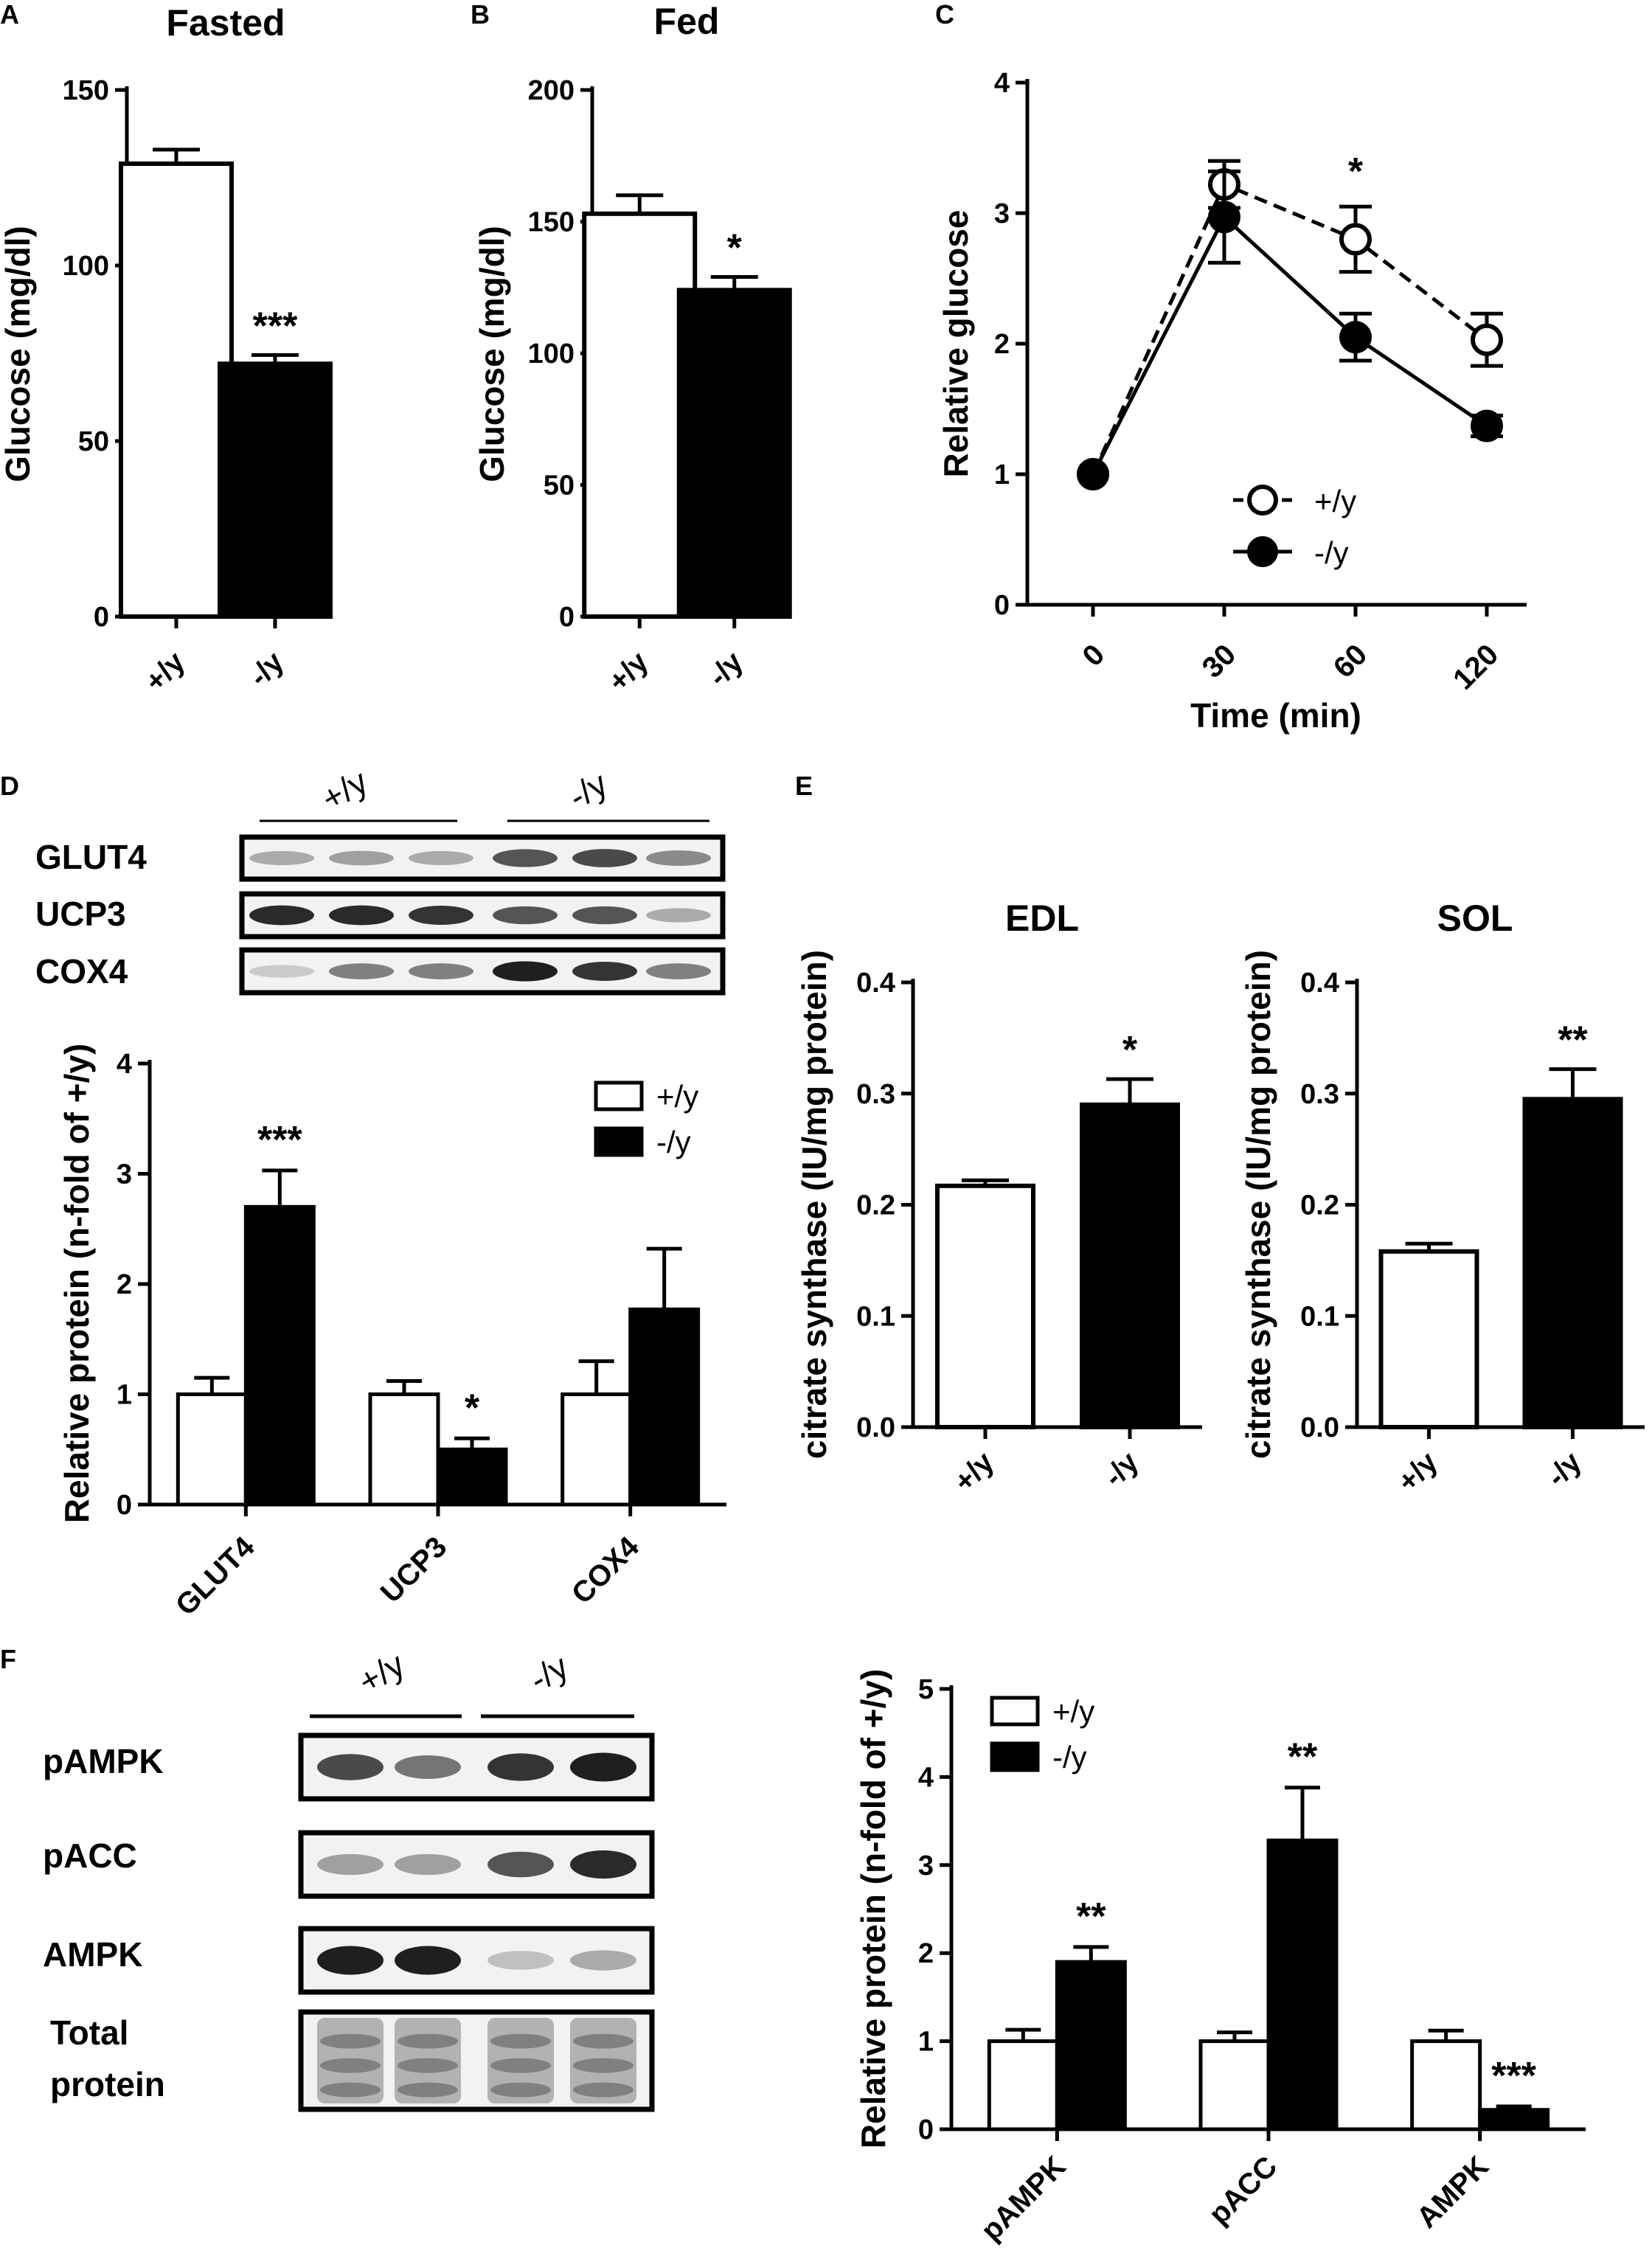  Describe the element at coordinates (108, 2084) in the screenshot. I see `blot-f-label-protein: protein` at that location.